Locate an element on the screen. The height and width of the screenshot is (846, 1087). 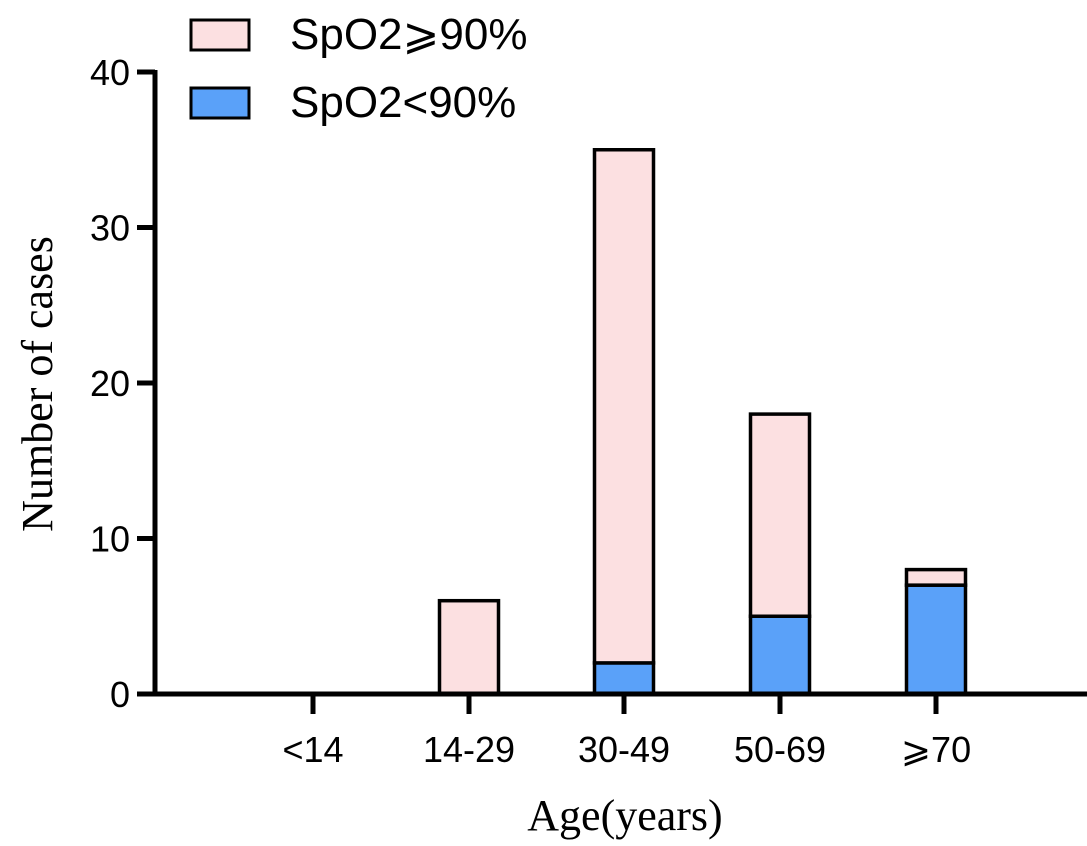
x-ticks: <14 14-29 30-49 50-69 ⩾70 is located at coordinates (626, 732).